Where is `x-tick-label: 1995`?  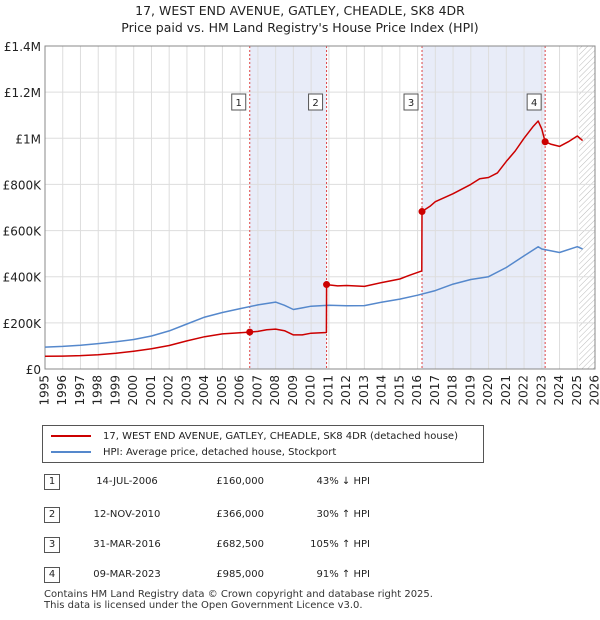
x-tick-label: 1995 is located at coordinates (45, 390).